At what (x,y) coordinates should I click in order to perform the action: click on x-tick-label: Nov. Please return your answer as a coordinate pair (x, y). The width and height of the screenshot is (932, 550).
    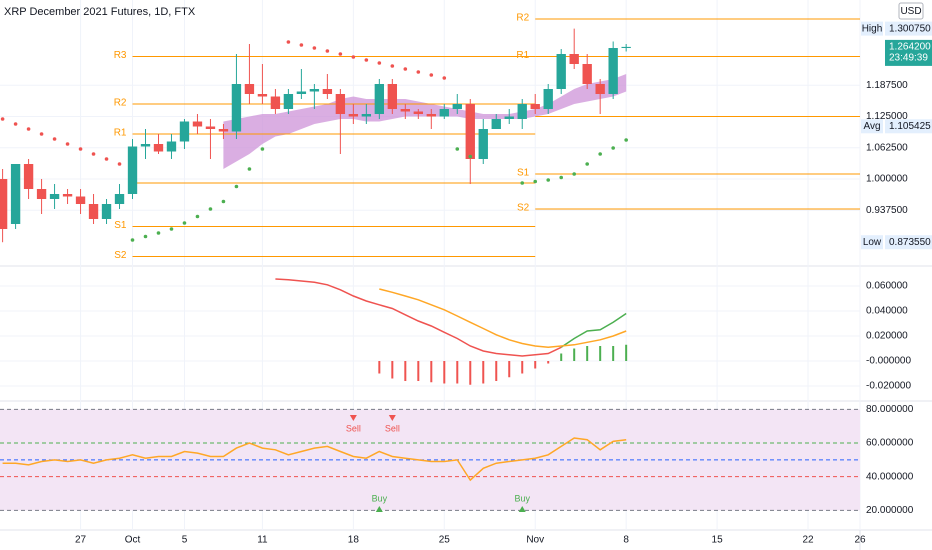
    Looking at the image, I should click on (535, 540).